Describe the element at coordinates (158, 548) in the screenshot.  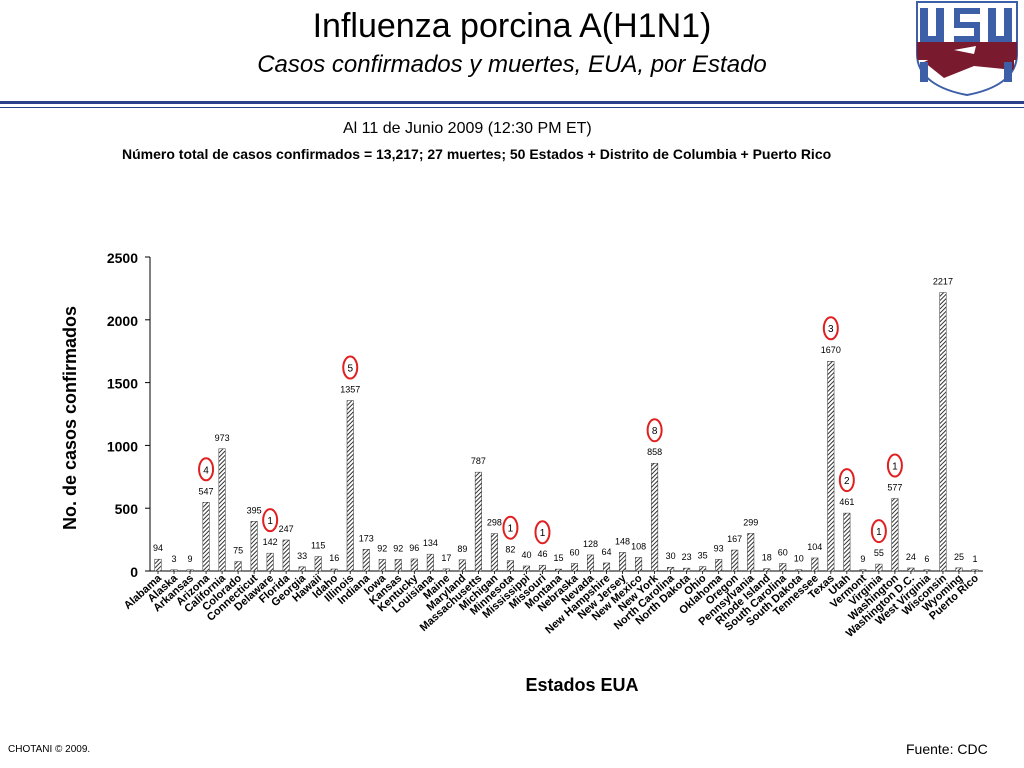
I see `bar-value-label: 94` at that location.